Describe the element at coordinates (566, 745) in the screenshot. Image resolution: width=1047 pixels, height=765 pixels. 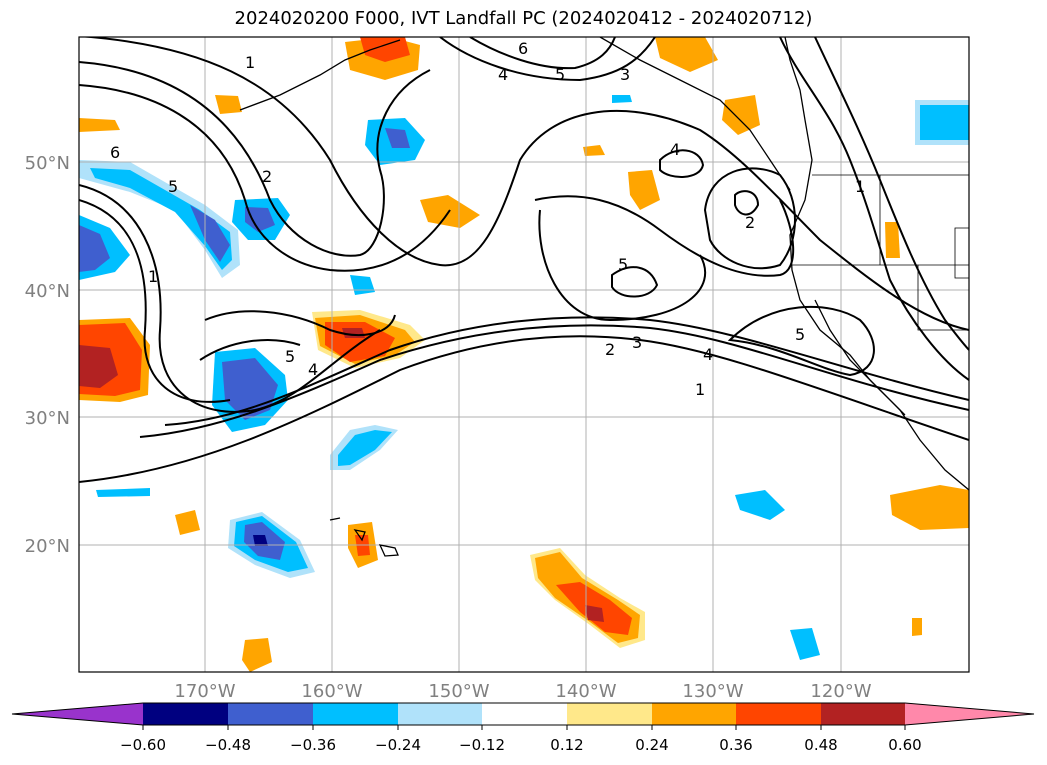
I see `colorbar-tick-label: 0.12` at that location.